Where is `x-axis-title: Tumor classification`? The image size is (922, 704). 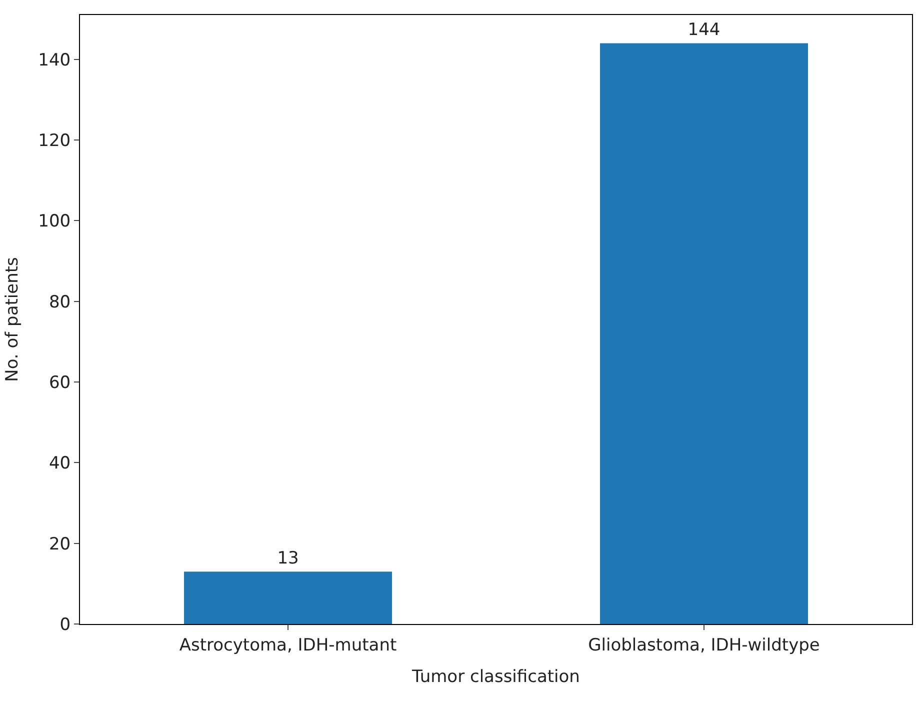
x-axis-title: Tumor classification is located at coordinates (495, 676).